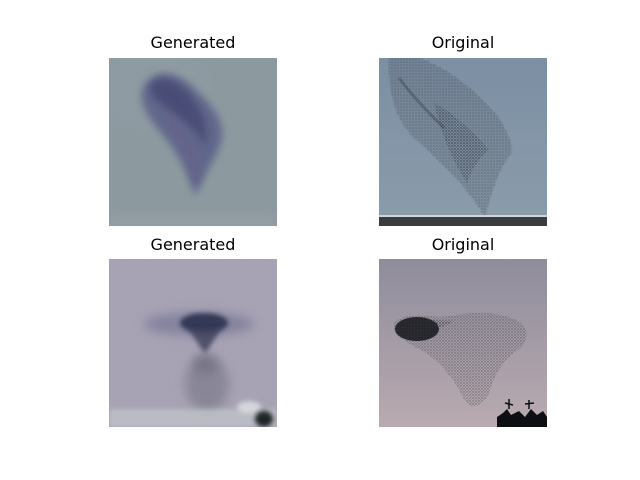 This screenshot has height=480, width=640. What do you see at coordinates (193, 142) in the screenshot?
I see `generated-image-top` at bounding box center [193, 142].